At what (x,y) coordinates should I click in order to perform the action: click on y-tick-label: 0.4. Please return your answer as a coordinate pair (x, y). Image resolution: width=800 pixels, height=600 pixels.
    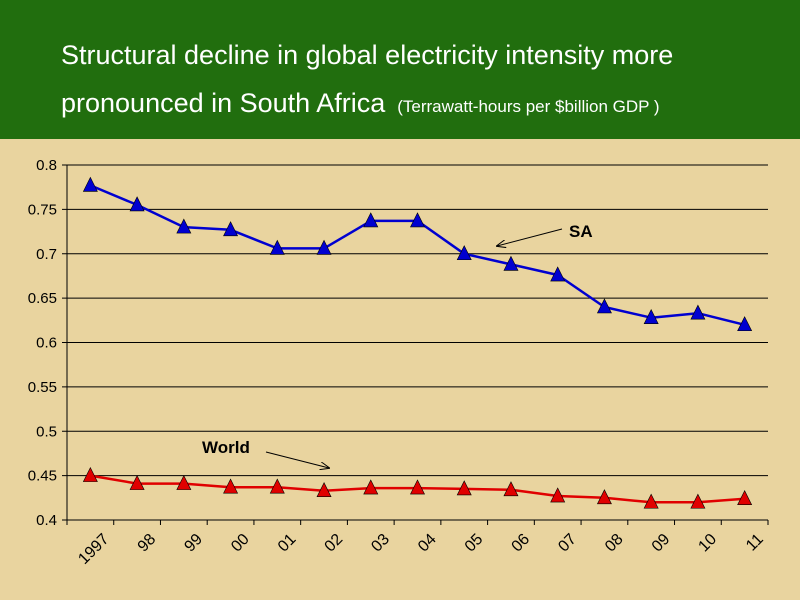
    Looking at the image, I should click on (46, 520).